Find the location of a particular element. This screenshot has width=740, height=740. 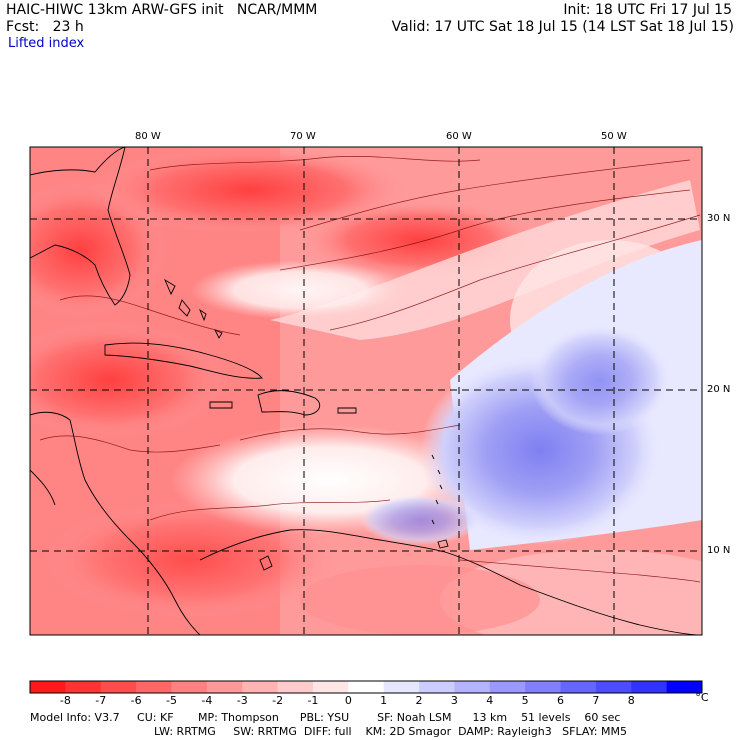

lon-label-60w: 60 W is located at coordinates (459, 136).